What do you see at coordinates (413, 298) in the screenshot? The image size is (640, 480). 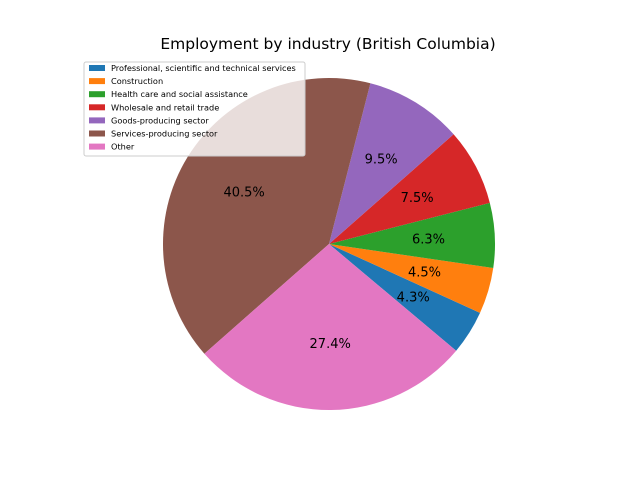 I see `pie-percent-label-1: 4.3%` at bounding box center [413, 298].